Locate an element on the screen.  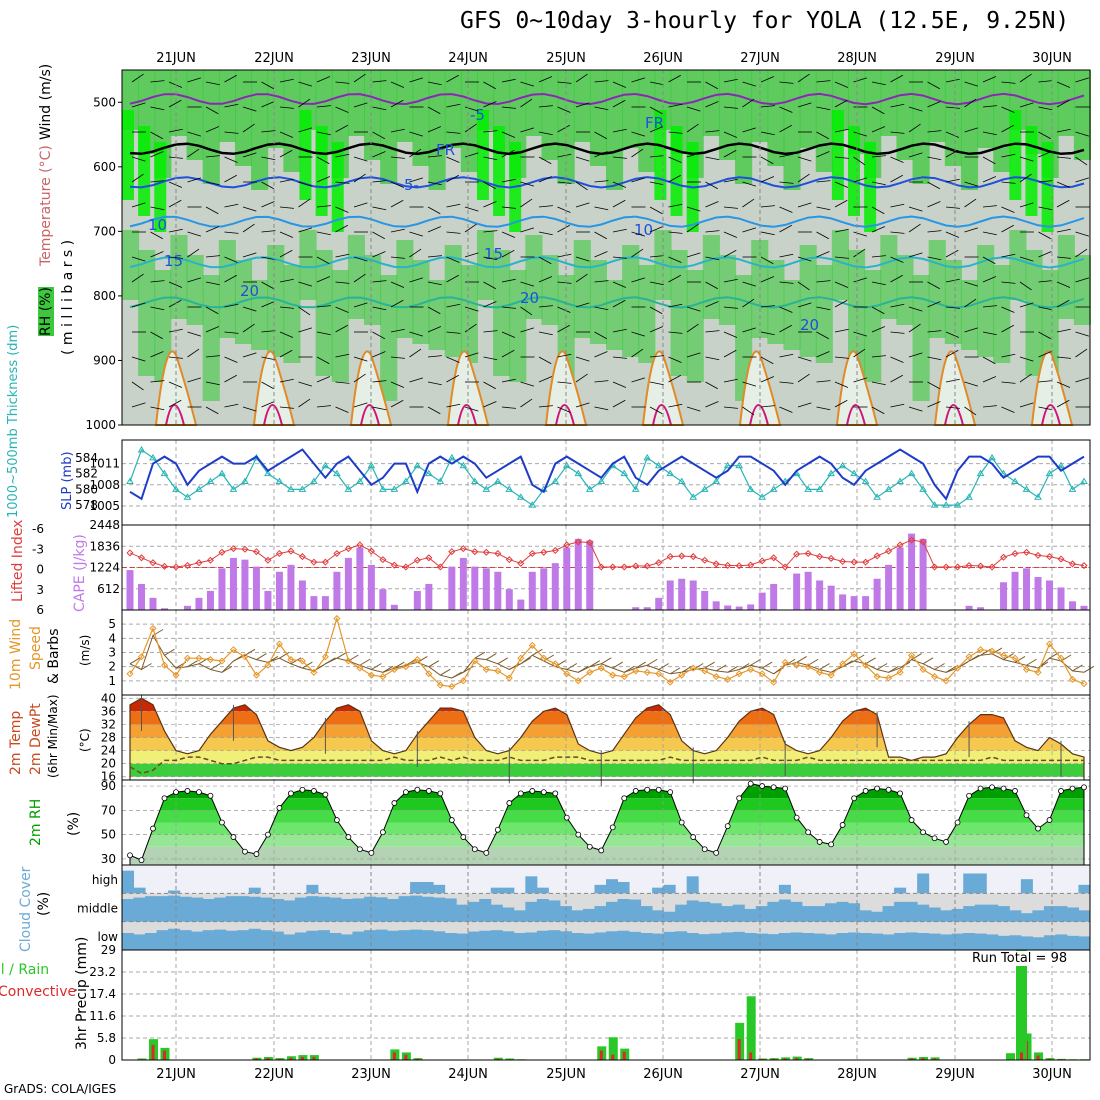
temp-tick: 28 is located at coordinates (108, 738).